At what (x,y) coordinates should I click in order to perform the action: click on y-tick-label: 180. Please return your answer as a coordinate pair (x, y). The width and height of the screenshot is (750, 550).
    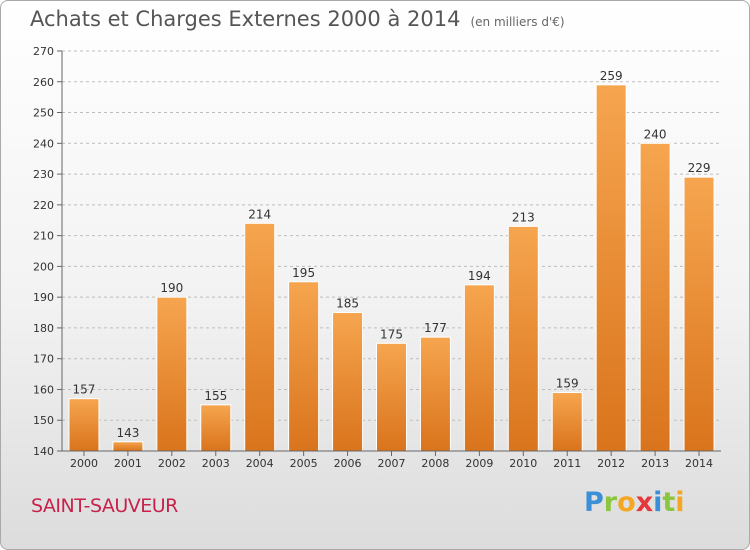
    Looking at the image, I should click on (43, 328).